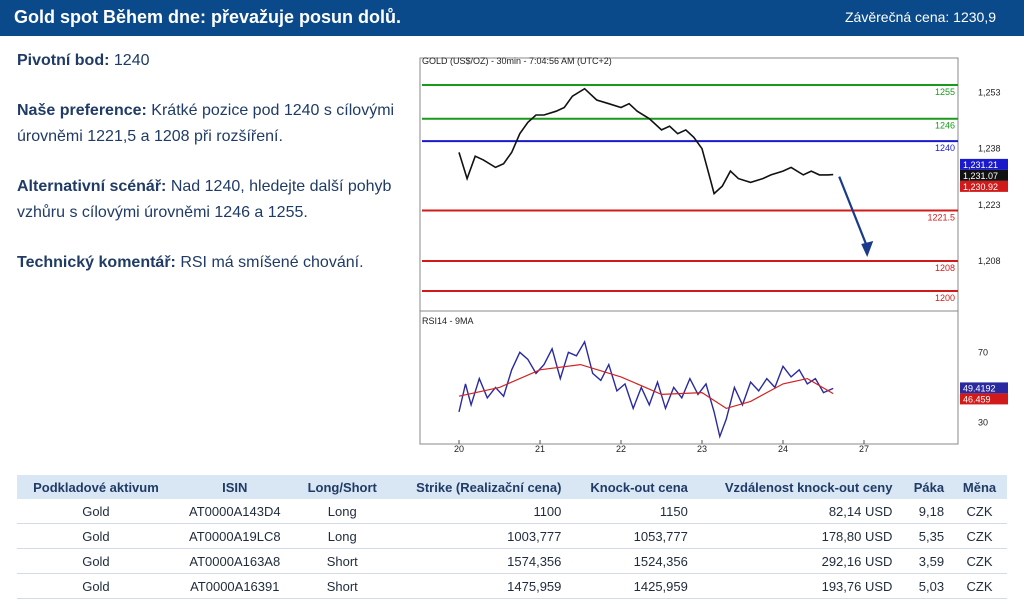  What do you see at coordinates (980, 176) in the screenshot?
I see `price-tag: 1,231.07` at bounding box center [980, 176].